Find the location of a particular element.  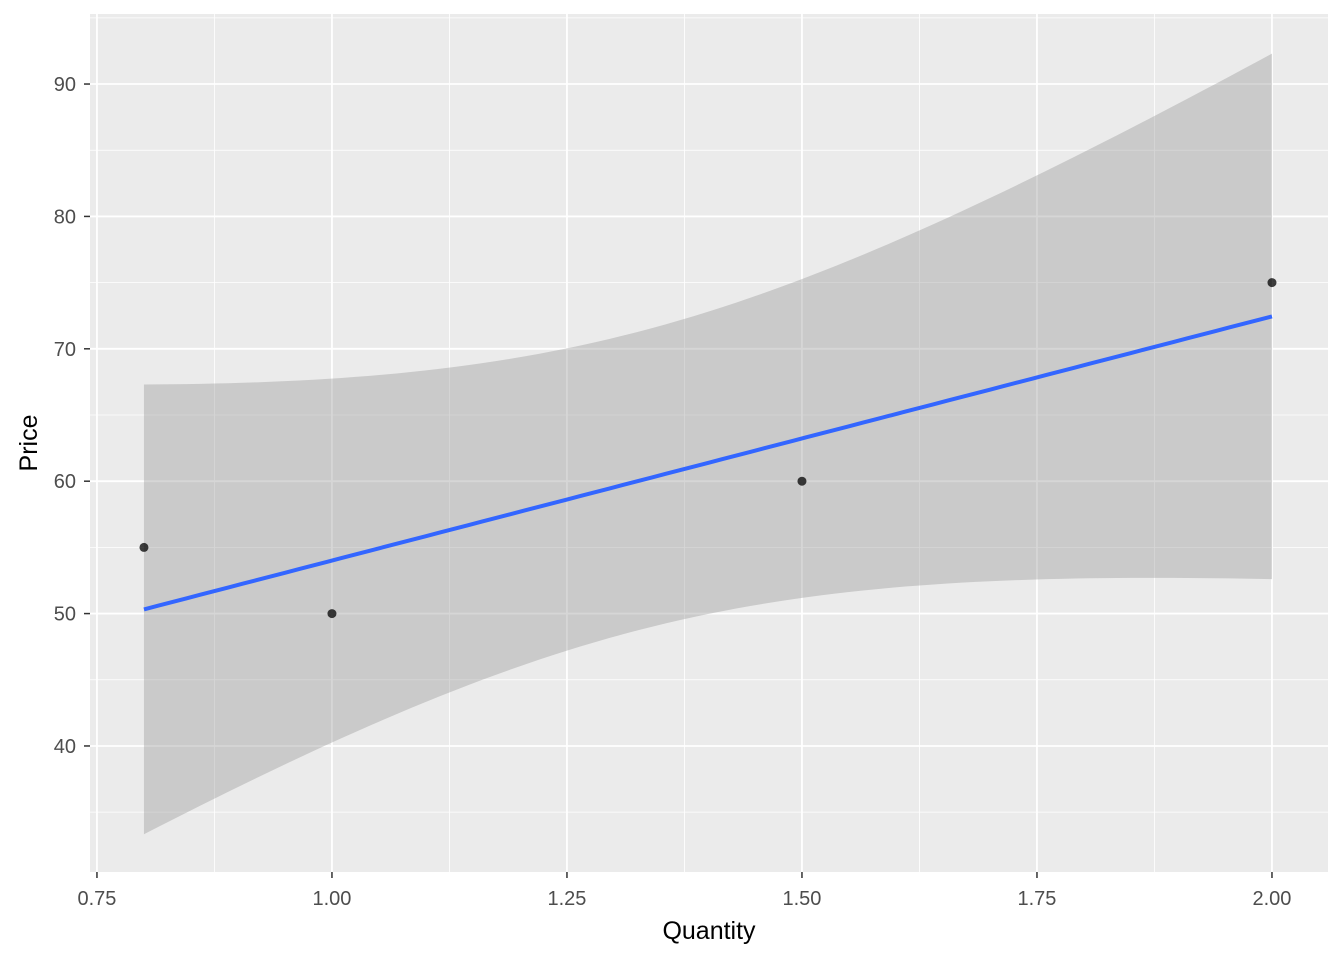

y-tick-label: 60 is located at coordinates (65, 482).